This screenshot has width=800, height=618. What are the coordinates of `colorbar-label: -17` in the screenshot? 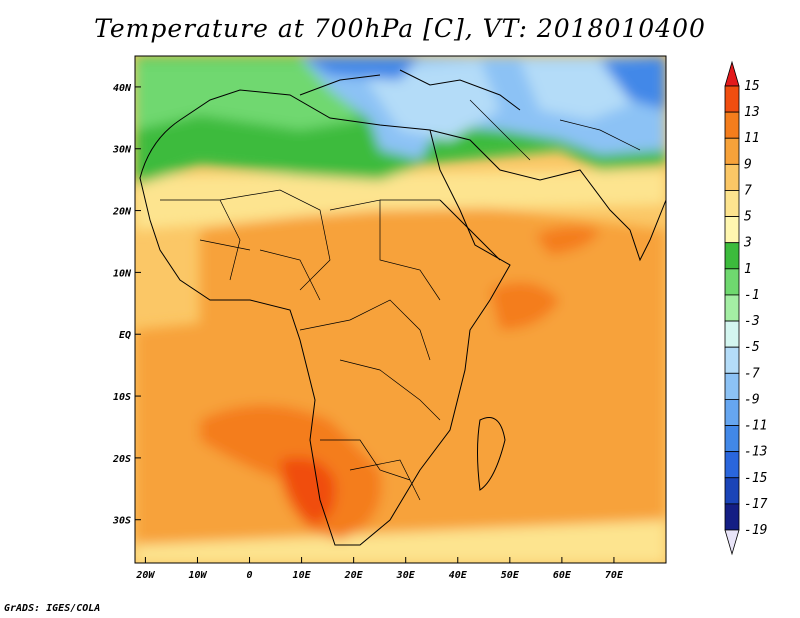 It's located at (756, 504).